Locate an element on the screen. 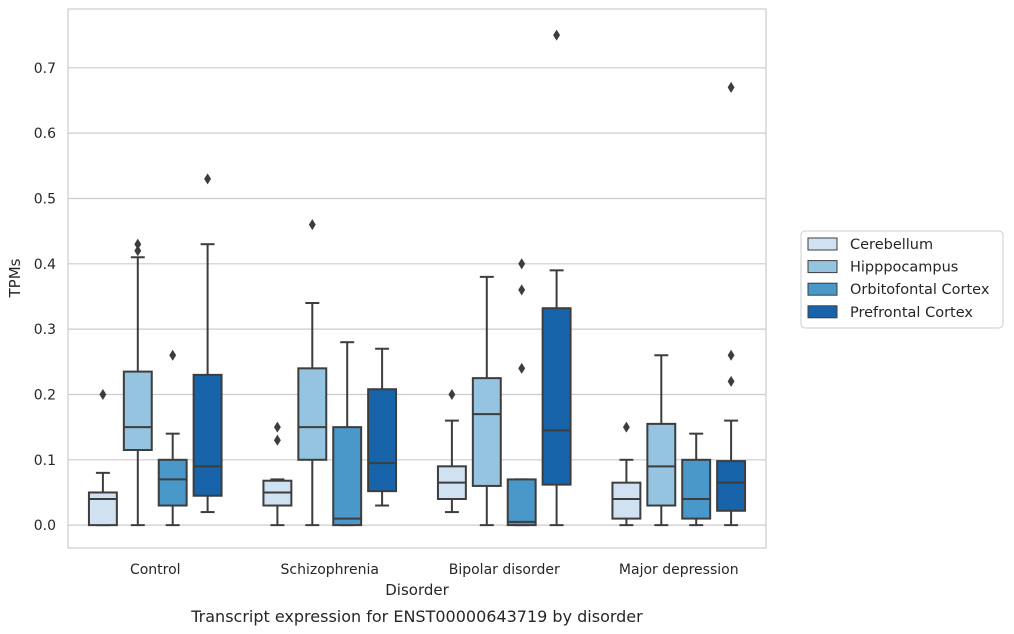  legend-frame is located at coordinates (902, 279).